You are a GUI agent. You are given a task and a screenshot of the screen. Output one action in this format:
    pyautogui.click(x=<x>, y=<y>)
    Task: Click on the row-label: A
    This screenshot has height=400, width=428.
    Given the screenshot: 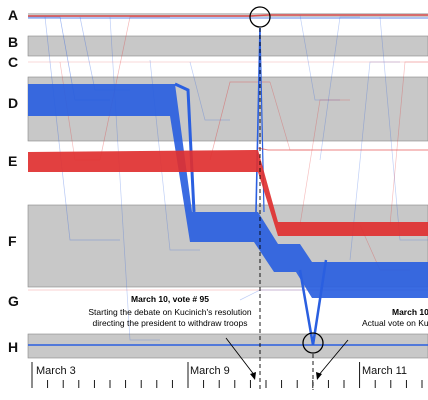 What is the action you would take?
    pyautogui.click(x=13, y=15)
    